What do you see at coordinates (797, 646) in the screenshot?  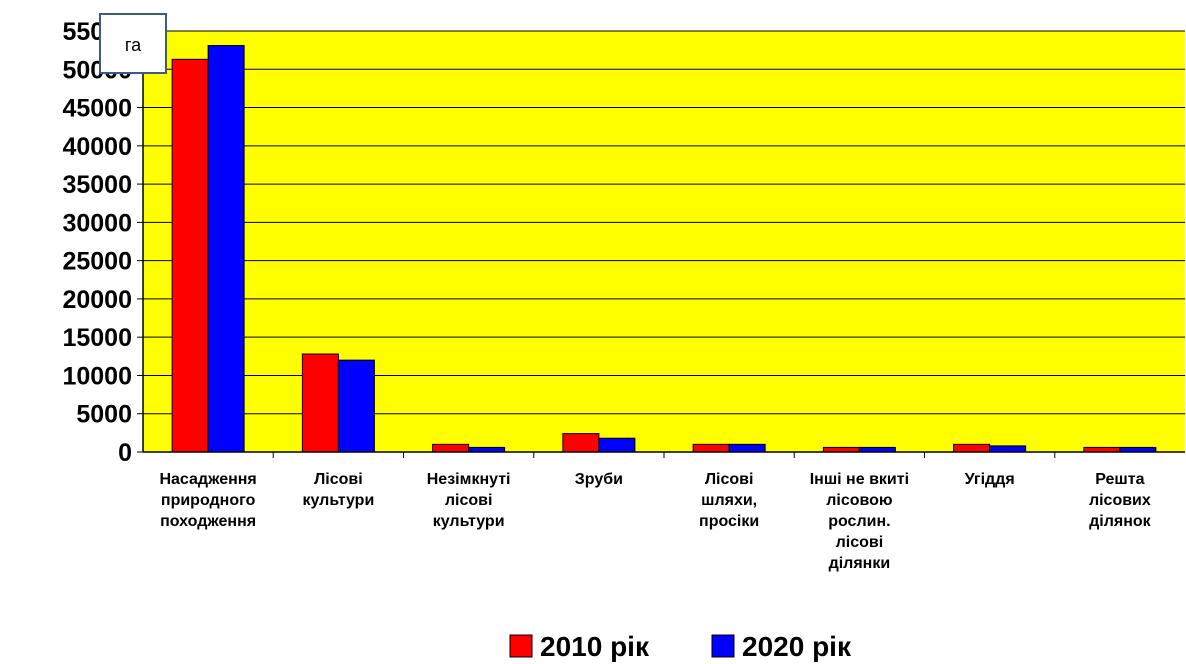 I see `legend-label: 2020 рік` at bounding box center [797, 646].